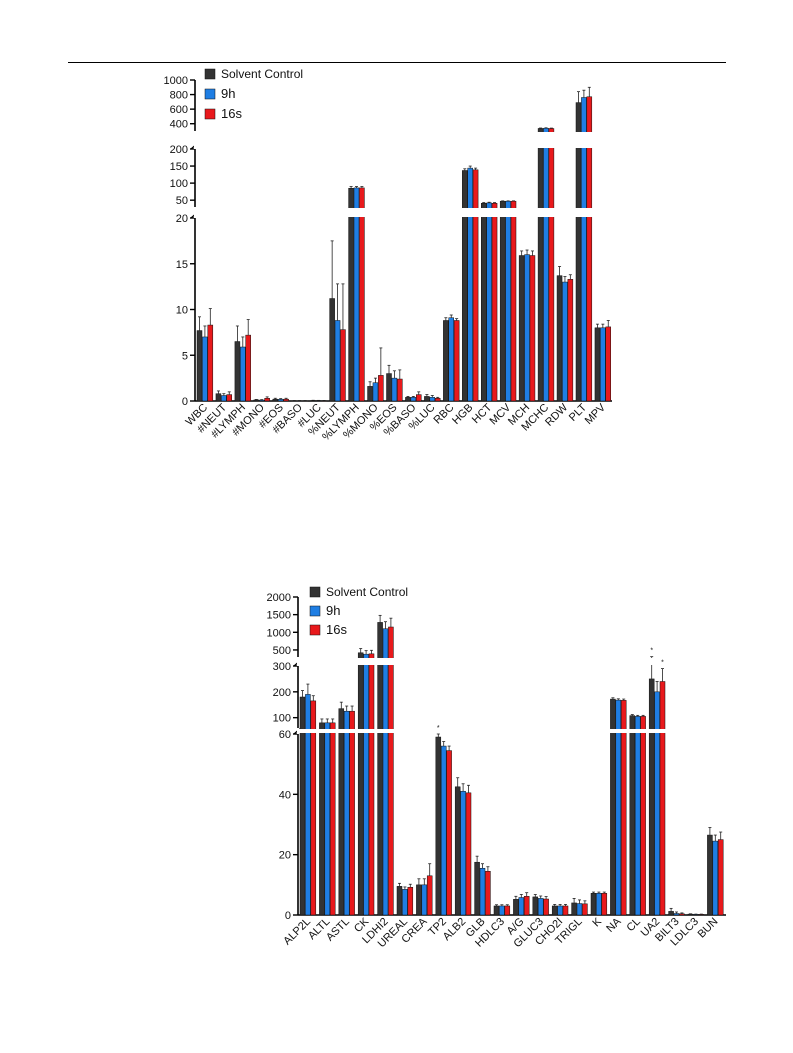 This screenshot has width=793, height=1053. Describe the element at coordinates (413, 399) in the screenshot. I see `bar-%BASO-9h` at that location.